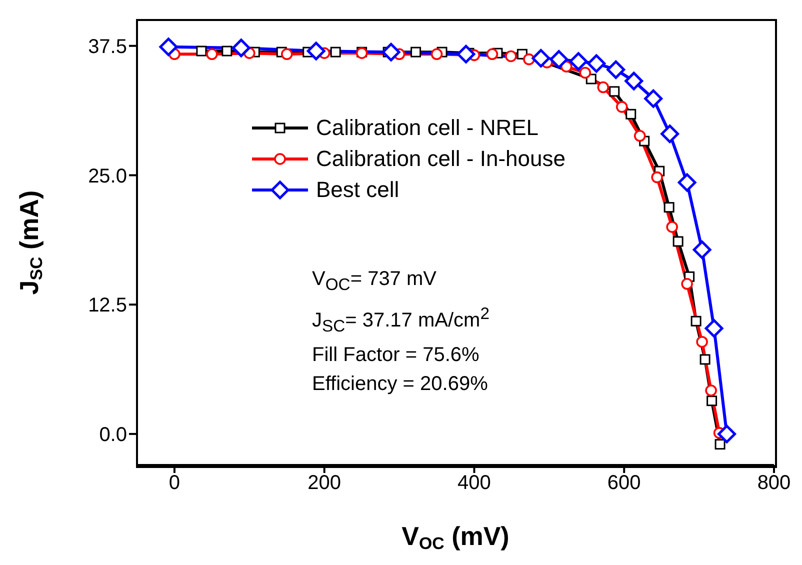 Image resolution: width=802 pixels, height=565 pixels. I want to click on x-tick-label: 600, so click(624, 483).